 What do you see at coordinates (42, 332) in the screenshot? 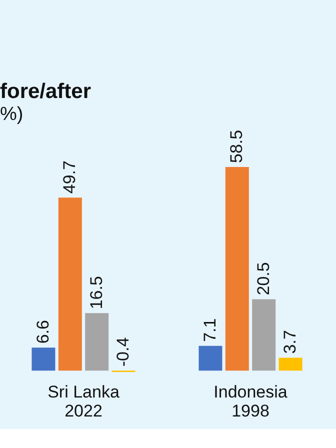
I see `data-label: 6.6` at bounding box center [42, 332].